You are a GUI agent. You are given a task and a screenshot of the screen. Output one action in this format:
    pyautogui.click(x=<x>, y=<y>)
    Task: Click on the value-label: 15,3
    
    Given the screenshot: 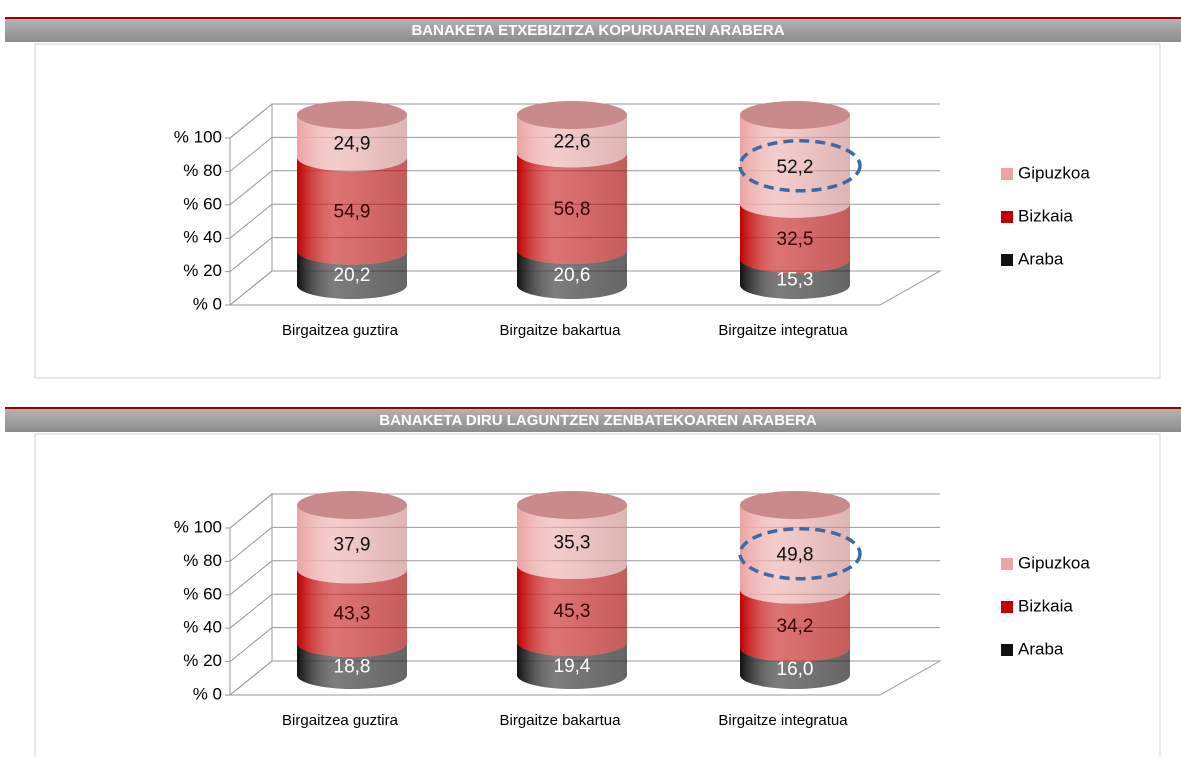 What is the action you would take?
    pyautogui.click(x=795, y=279)
    